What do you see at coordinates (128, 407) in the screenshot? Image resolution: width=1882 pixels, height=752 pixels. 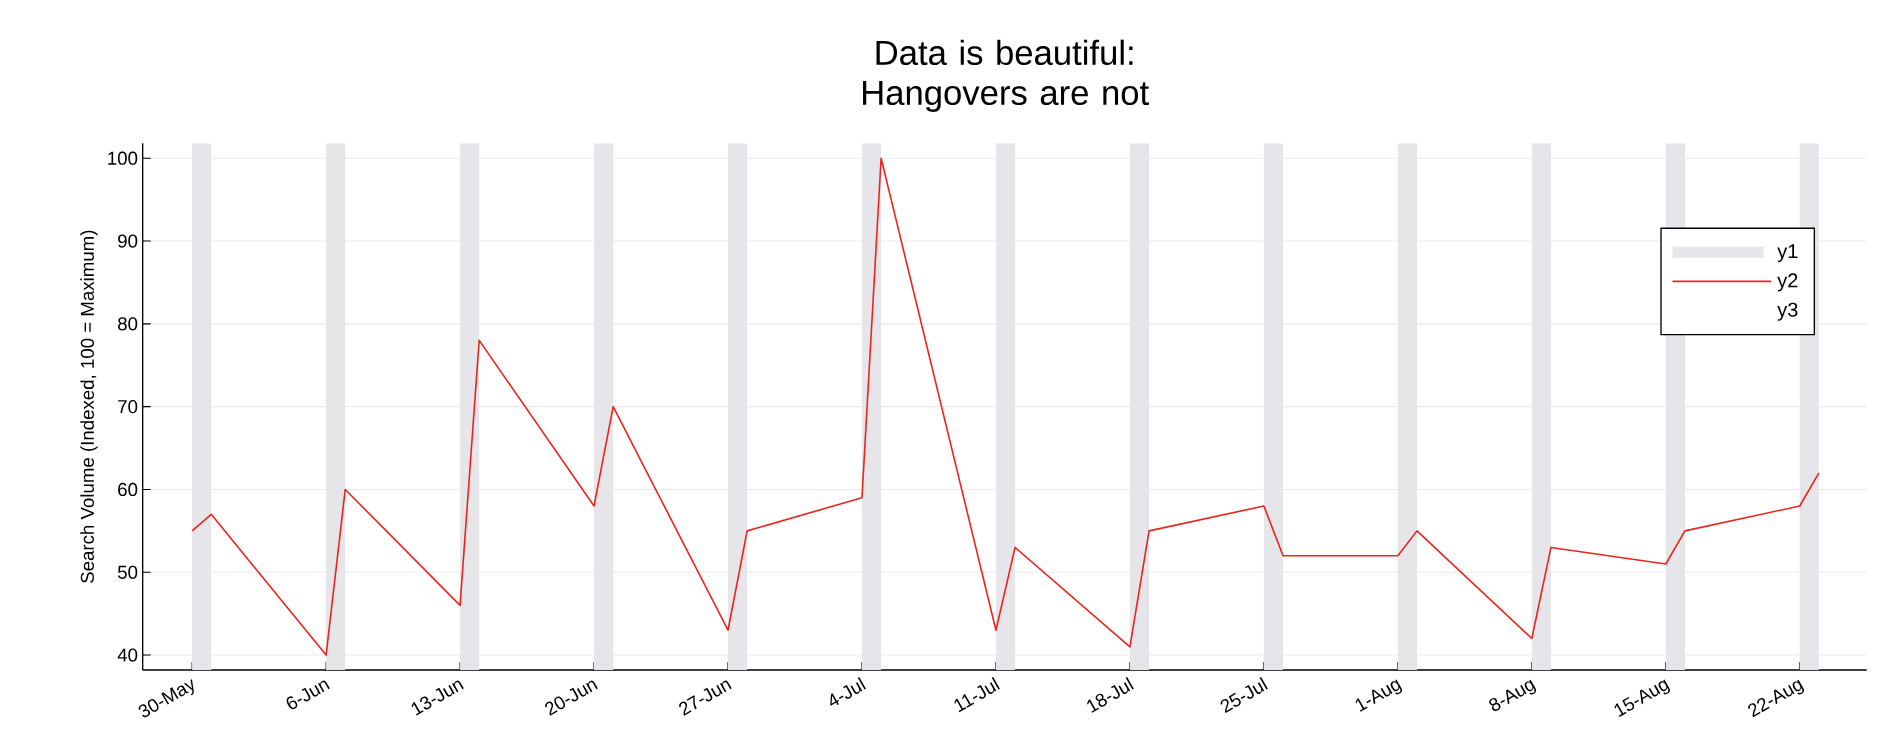 I see `y-tick-label: 70` at bounding box center [128, 407].